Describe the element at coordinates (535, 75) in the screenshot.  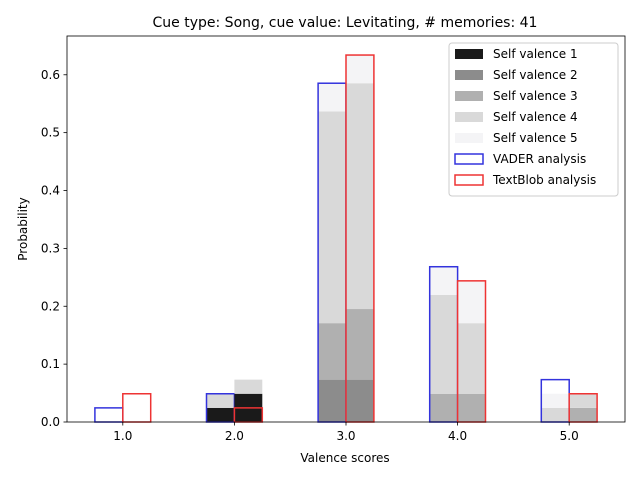
I see `legend-label-self-valence-2: Self valence 2` at that location.